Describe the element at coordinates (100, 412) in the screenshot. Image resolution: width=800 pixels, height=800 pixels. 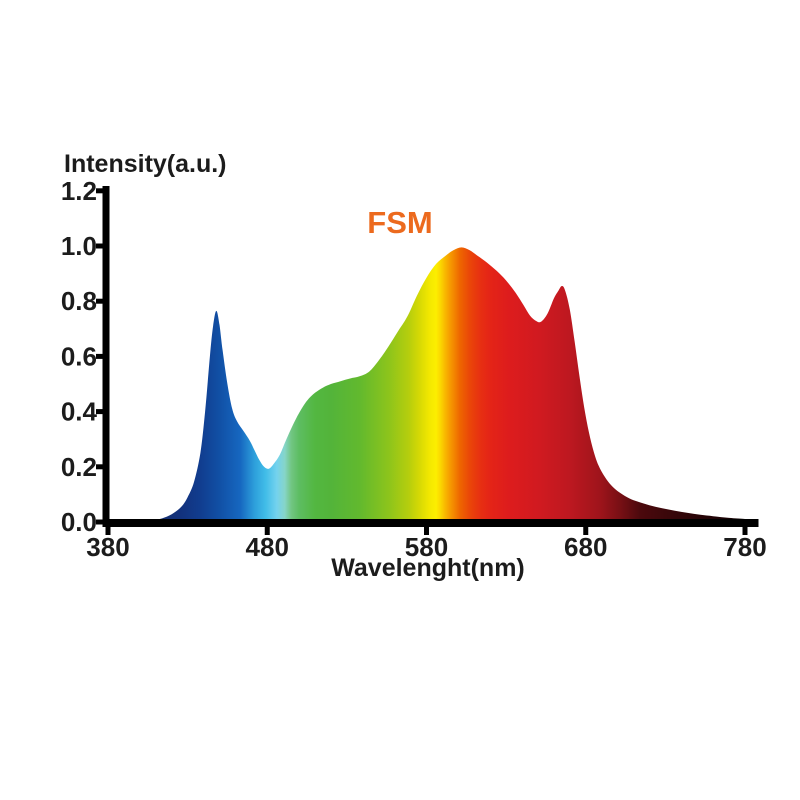
I see `y-tick-0.4` at that location.